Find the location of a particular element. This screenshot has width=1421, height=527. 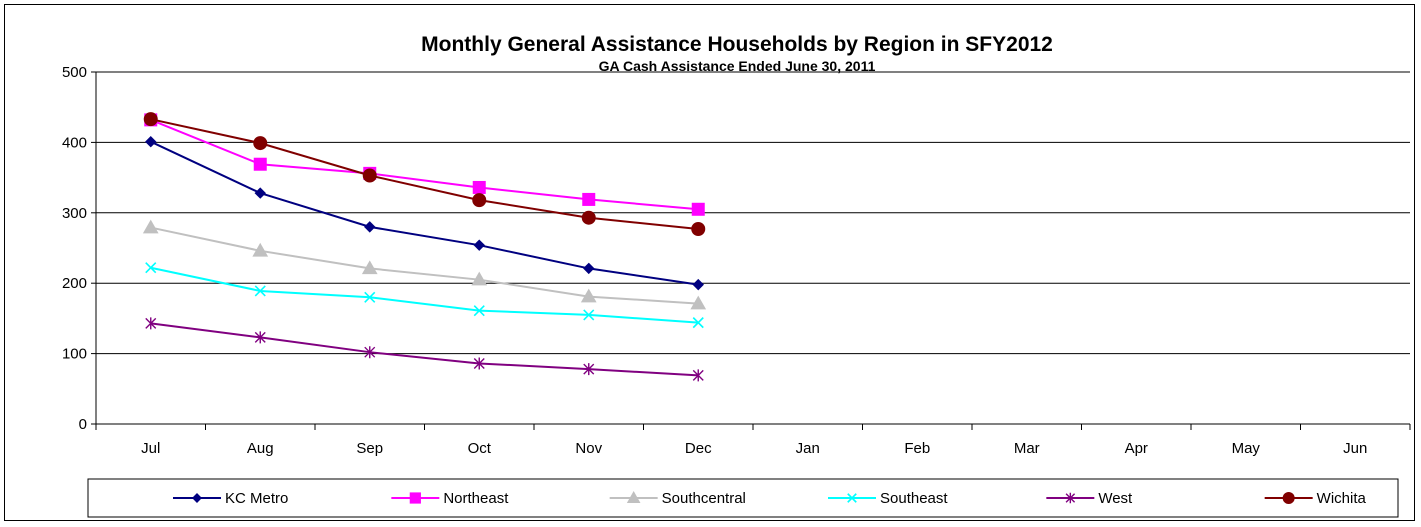

legend-label: Southcentral is located at coordinates (704, 498).